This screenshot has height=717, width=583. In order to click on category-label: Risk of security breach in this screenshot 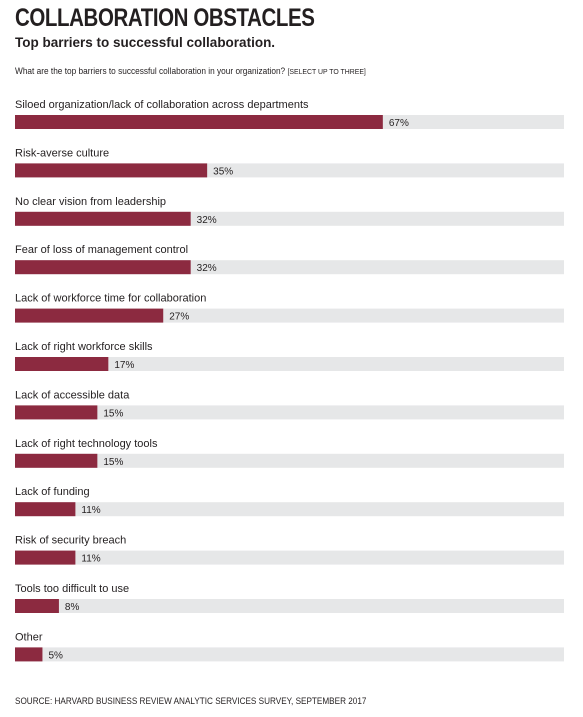, I will do `click(70, 541)`.